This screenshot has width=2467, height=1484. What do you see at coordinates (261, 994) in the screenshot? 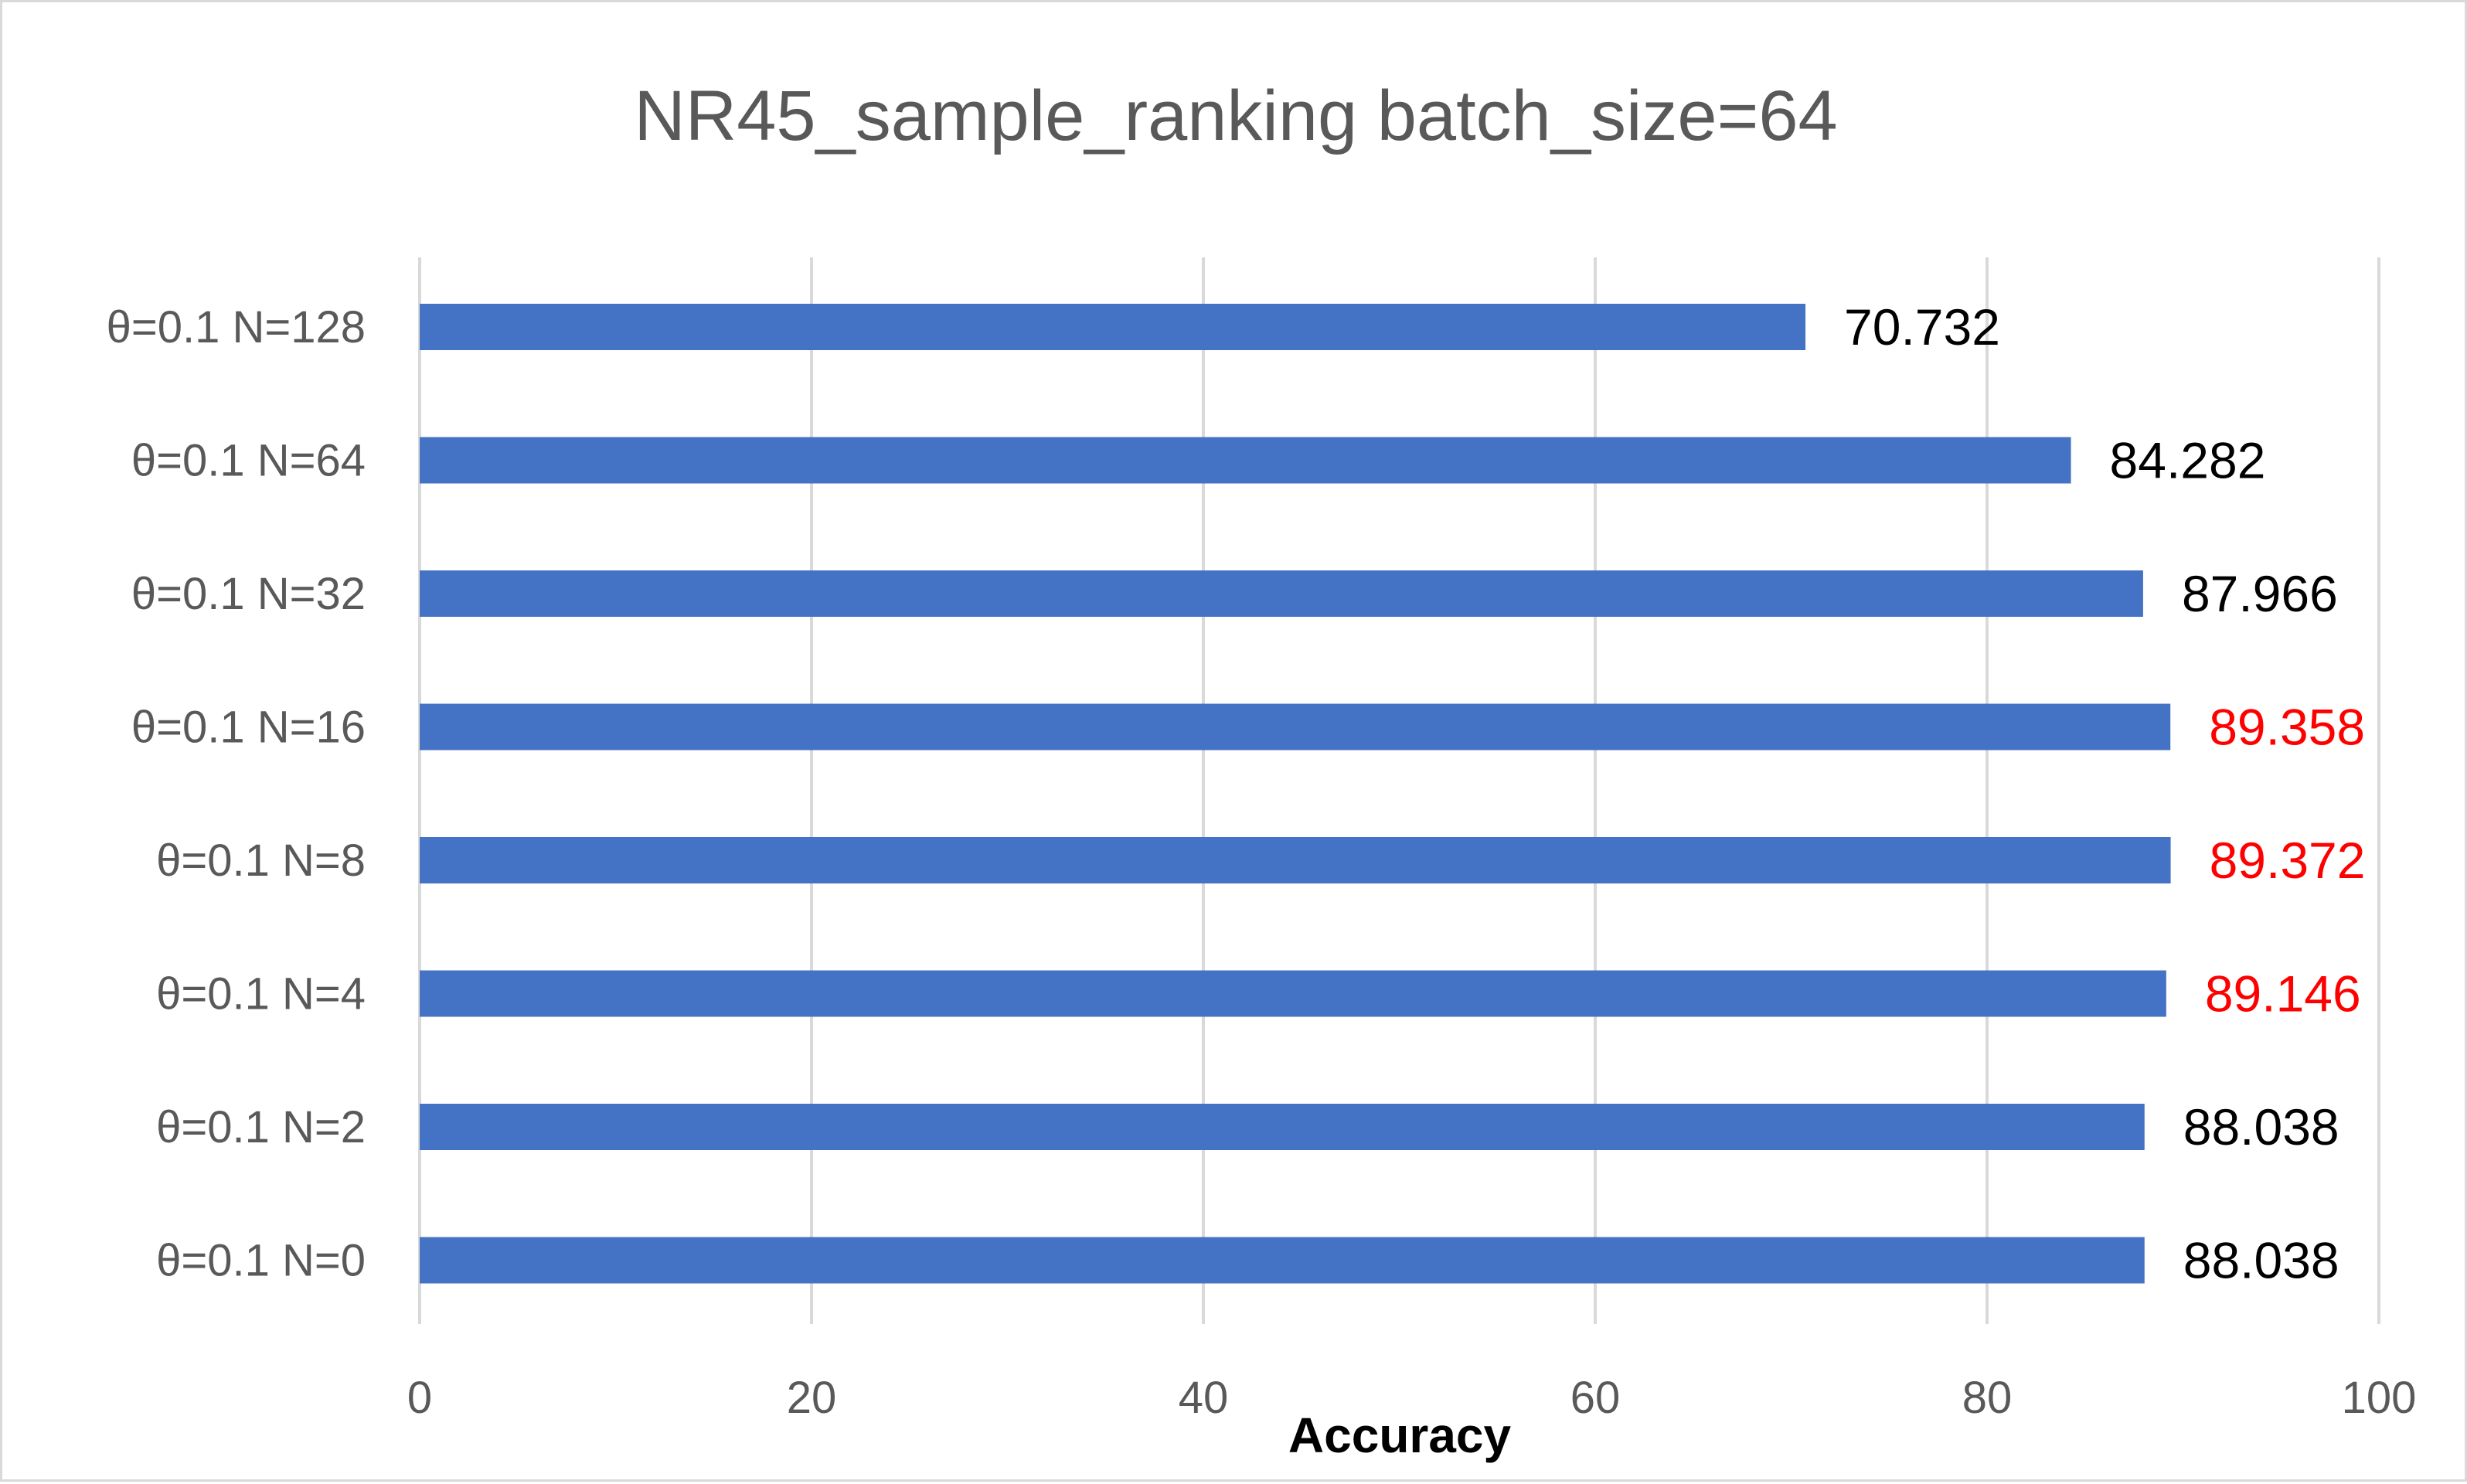
I see `category-label: θ=0.1 N=4` at bounding box center [261, 994].